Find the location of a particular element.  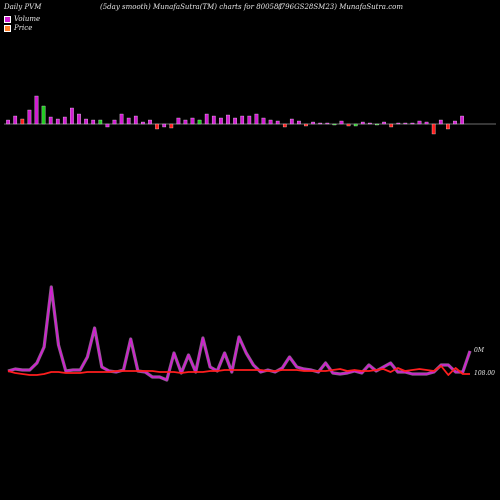

legend-price: Price is located at coordinates (18, 28).